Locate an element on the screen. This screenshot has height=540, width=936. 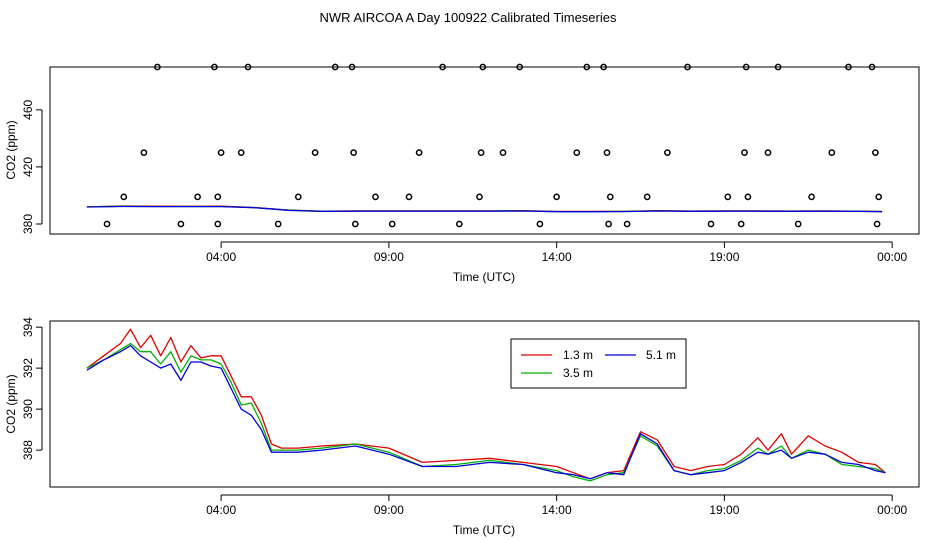
y-tick-label: 420 is located at coordinates (28, 167).